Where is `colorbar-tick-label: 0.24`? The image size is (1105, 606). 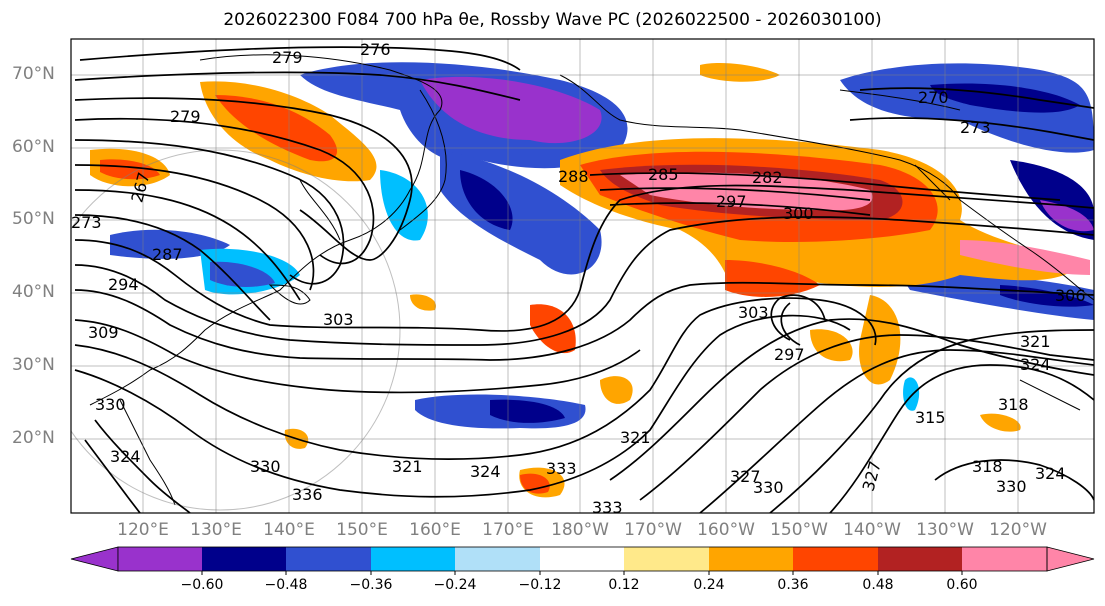
colorbar-tick-label: 0.24 is located at coordinates (709, 585).